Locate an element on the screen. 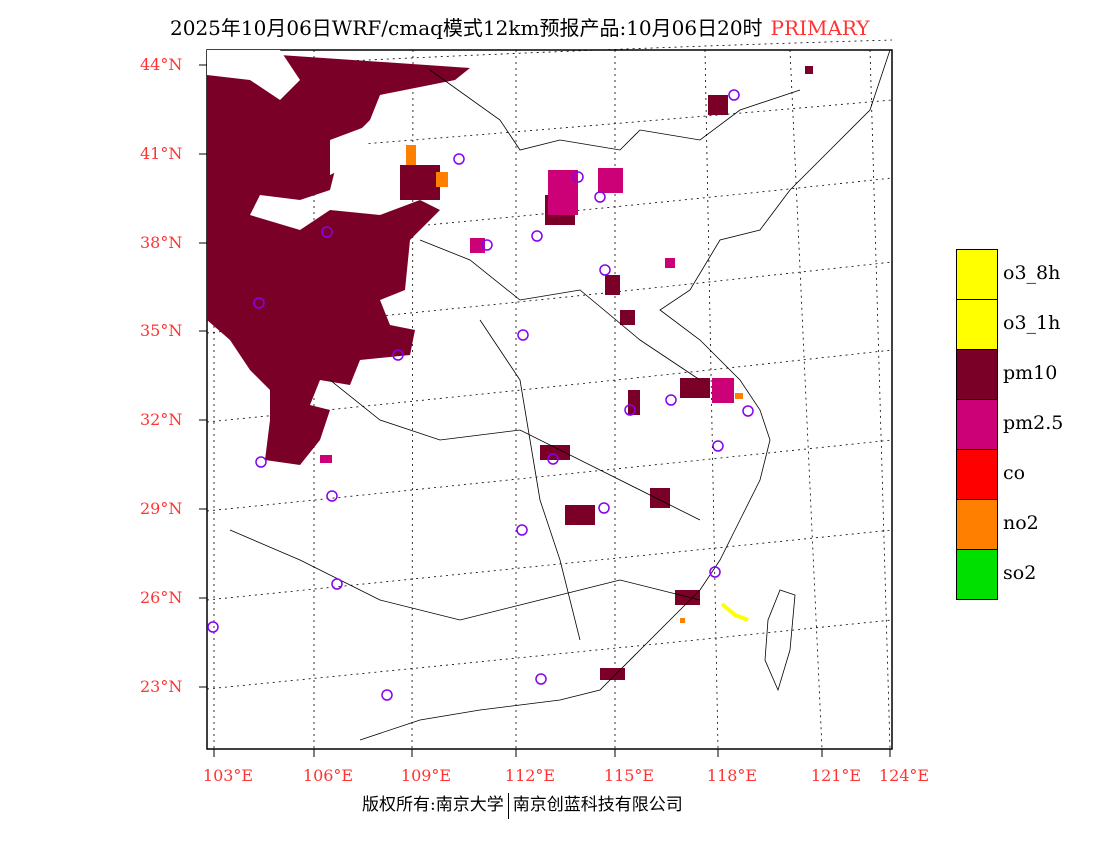 Image resolution: width=1100 pixels, height=850 pixels. lon-tick: 112°E is located at coordinates (530, 775).